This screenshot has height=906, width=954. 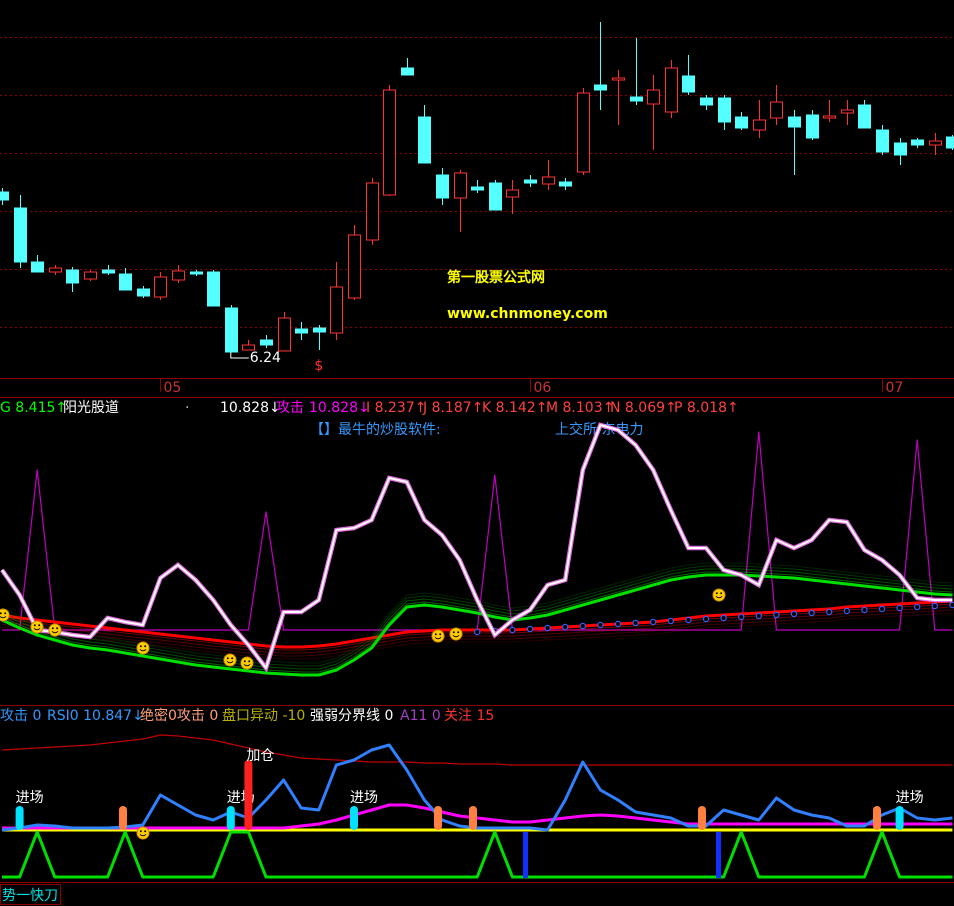 What do you see at coordinates (95, 716) in the screenshot?
I see `header-label: RSI0 10.847↓` at bounding box center [95, 716].